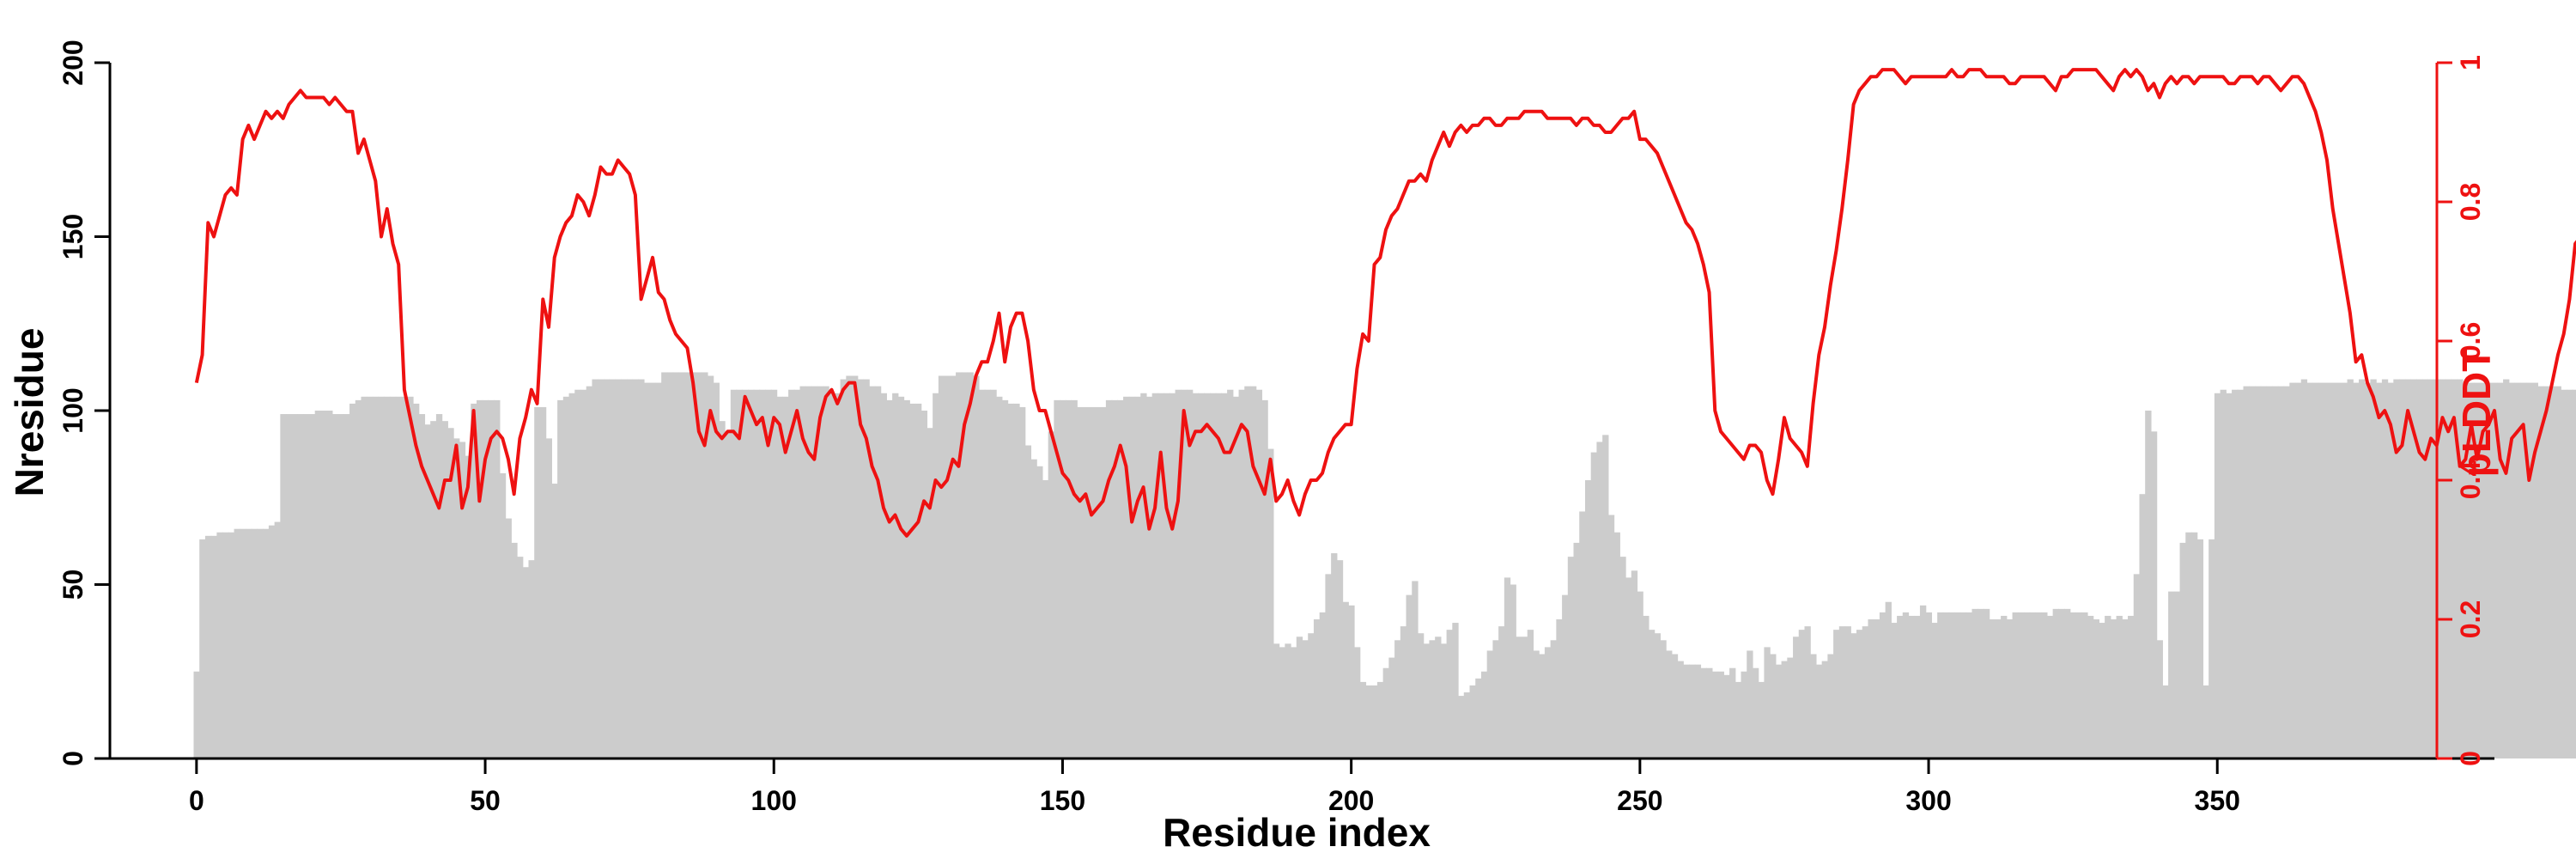 The width and height of the screenshot is (2576, 859). Describe the element at coordinates (2470, 619) in the screenshot. I see `y-right-tick-label: 0.2` at that location.